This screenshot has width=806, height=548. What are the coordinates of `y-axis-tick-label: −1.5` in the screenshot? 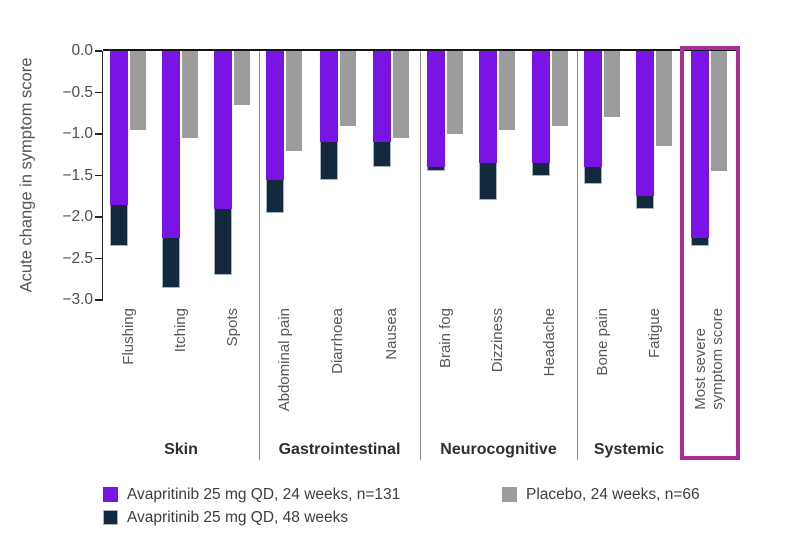 It's located at (77, 175).